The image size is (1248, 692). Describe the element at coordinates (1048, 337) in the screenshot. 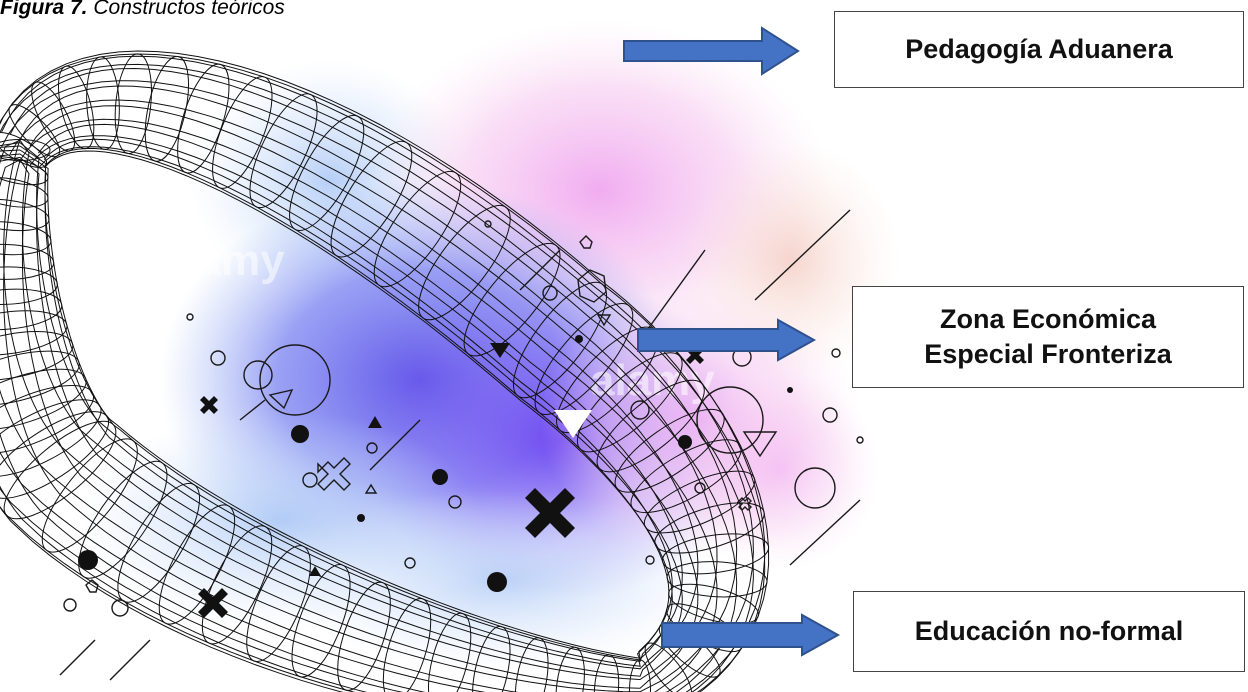

I see `construct-box-zona-economica: Zona Económica Especial Fronteriza` at that location.